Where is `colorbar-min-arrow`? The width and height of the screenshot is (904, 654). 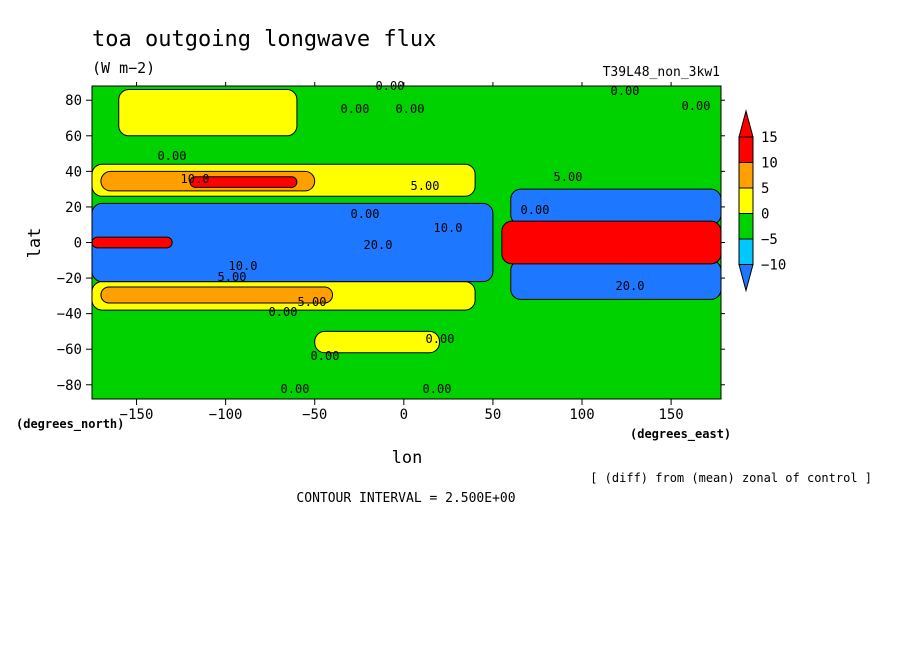
colorbar-min-arrow is located at coordinates (746, 278).